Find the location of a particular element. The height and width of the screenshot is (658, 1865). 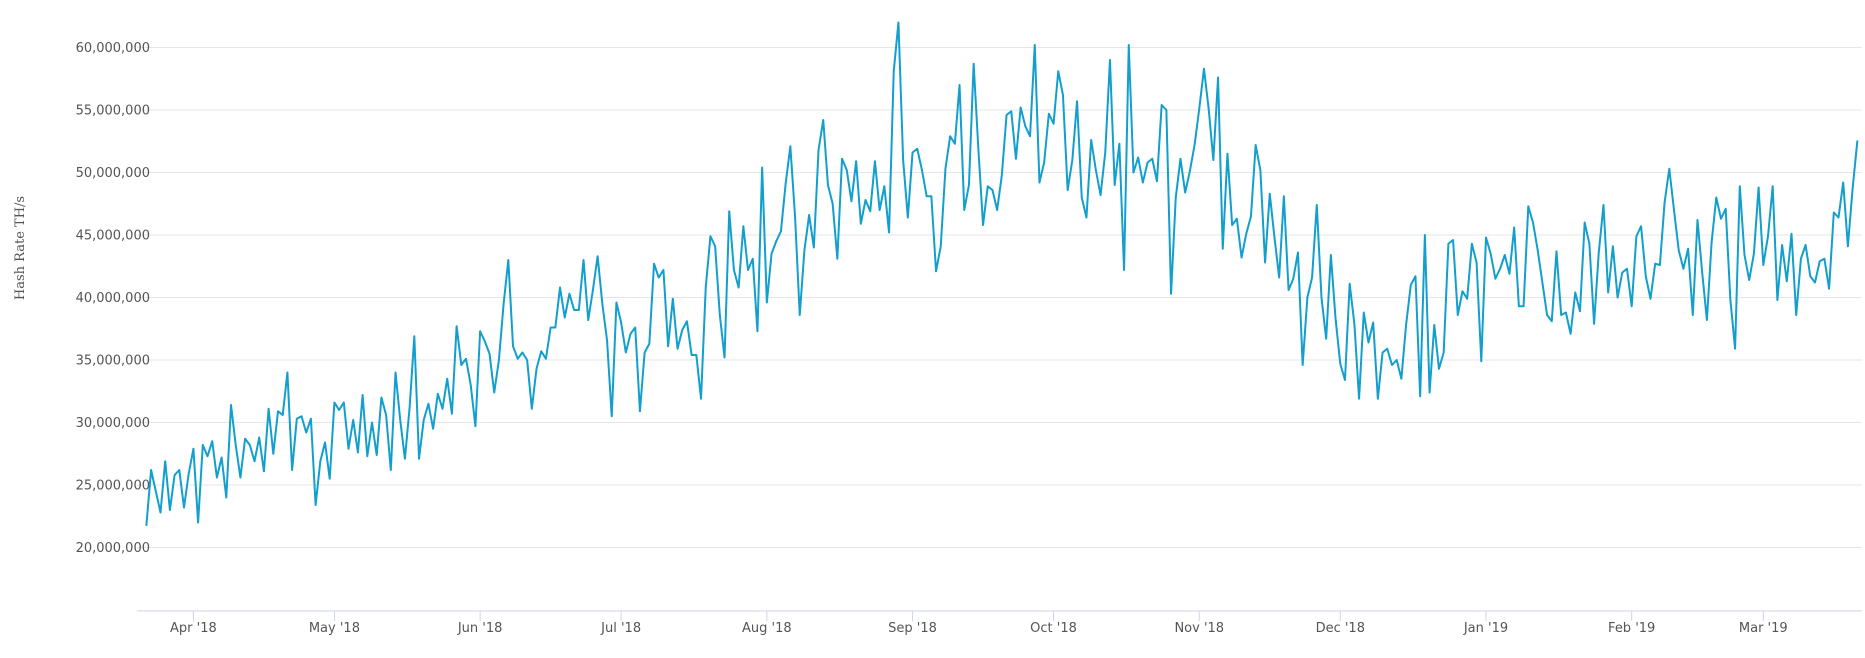

x-tick-label: Dec '18 is located at coordinates (1340, 628).